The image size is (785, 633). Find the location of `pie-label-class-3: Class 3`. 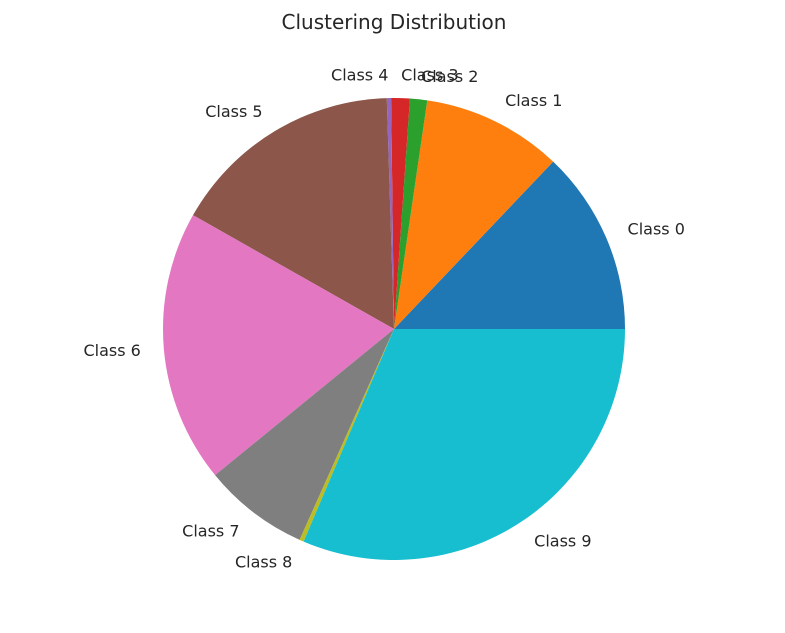

pie-label-class-3: Class 3 is located at coordinates (429, 75).